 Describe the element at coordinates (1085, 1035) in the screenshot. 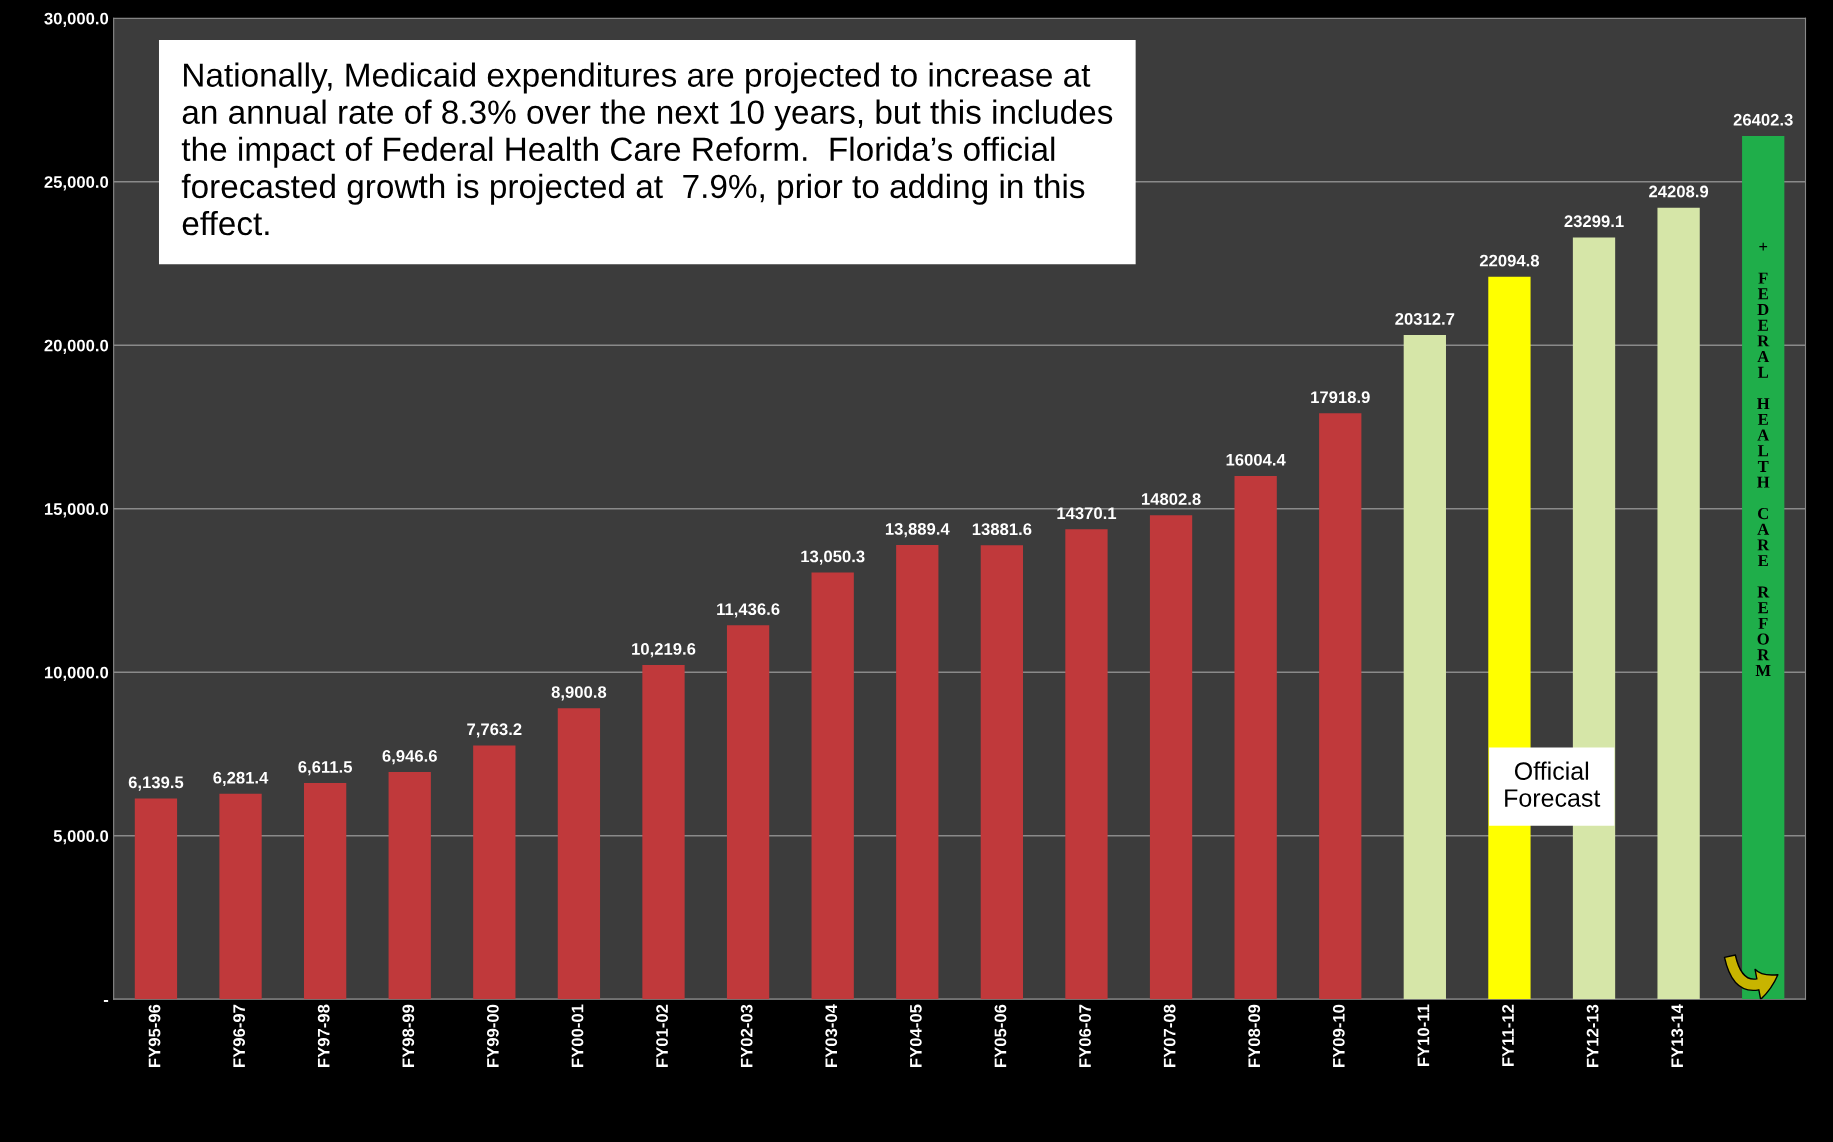

I see `x-tick-label: FY06-07` at that location.